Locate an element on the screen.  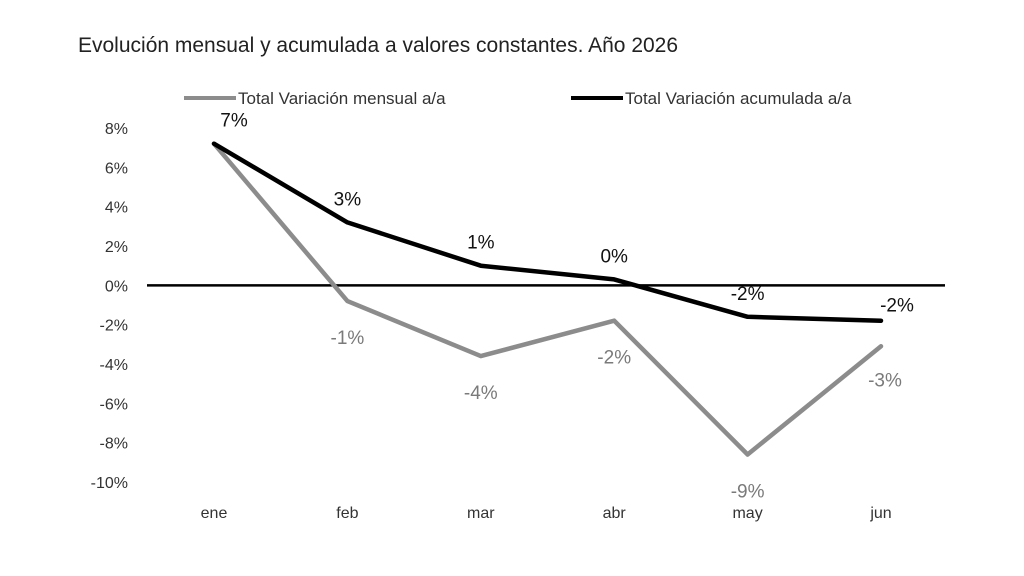
y-tick-label: 4% is located at coordinates (116, 208).